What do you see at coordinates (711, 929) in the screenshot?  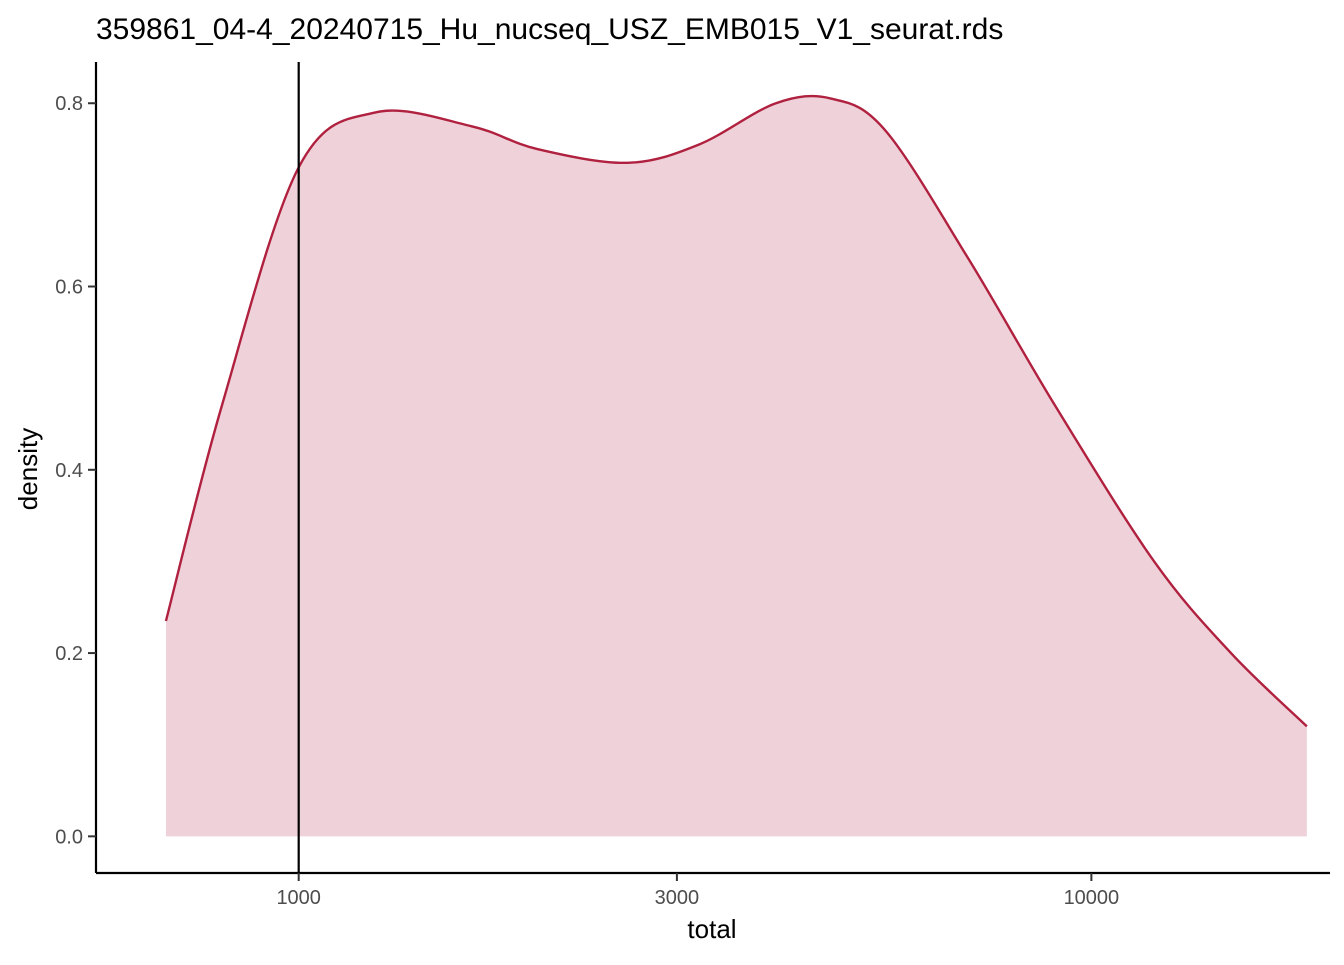 I see `x-axis-label: total` at bounding box center [711, 929].